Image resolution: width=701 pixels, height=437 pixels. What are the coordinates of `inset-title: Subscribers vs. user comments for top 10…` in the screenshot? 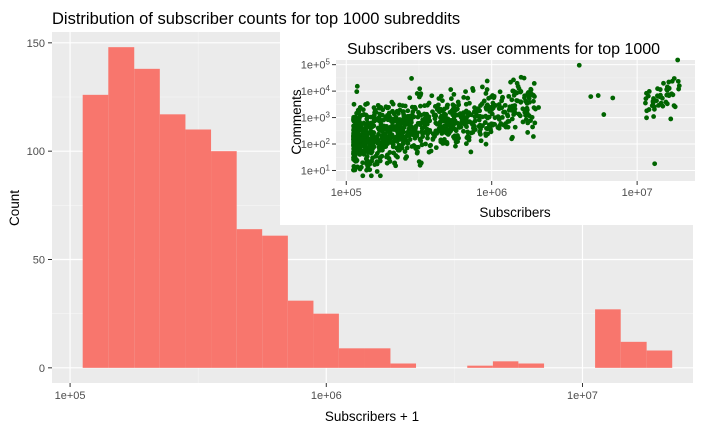 It's located at (503, 49).